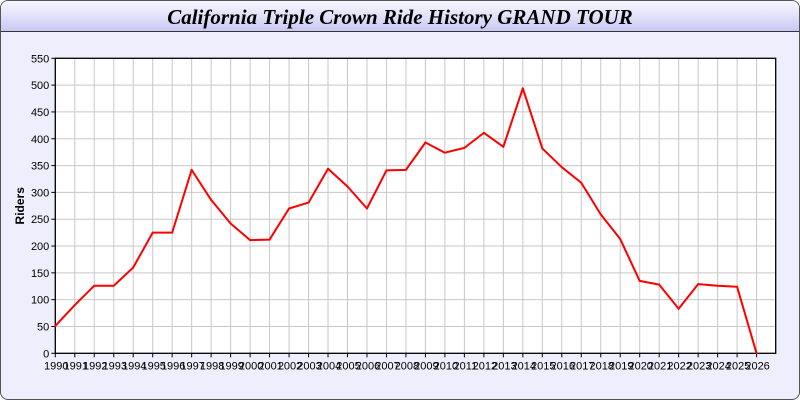 The image size is (800, 400). I want to click on x-tick-label: 2006, so click(368, 366).